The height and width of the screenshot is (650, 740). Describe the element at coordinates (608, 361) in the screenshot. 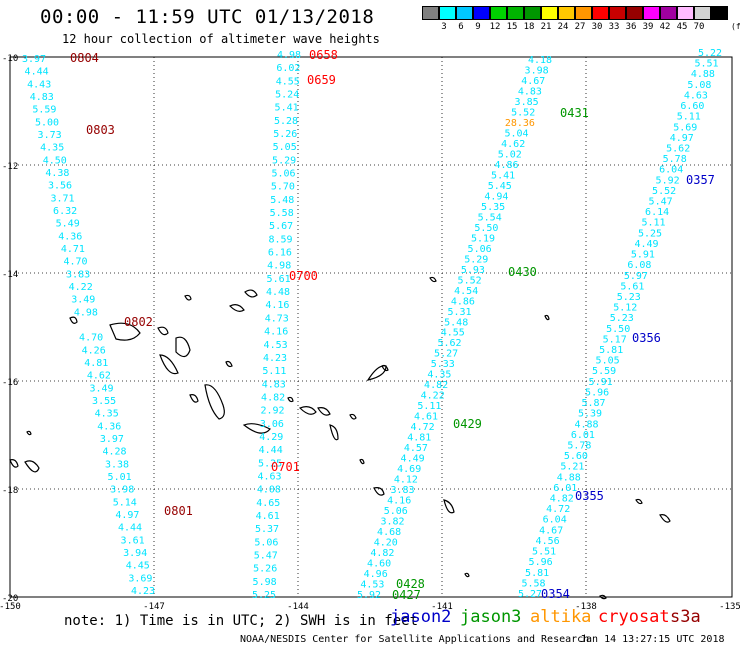

I see `wave-height-value: 5.05` at that location.